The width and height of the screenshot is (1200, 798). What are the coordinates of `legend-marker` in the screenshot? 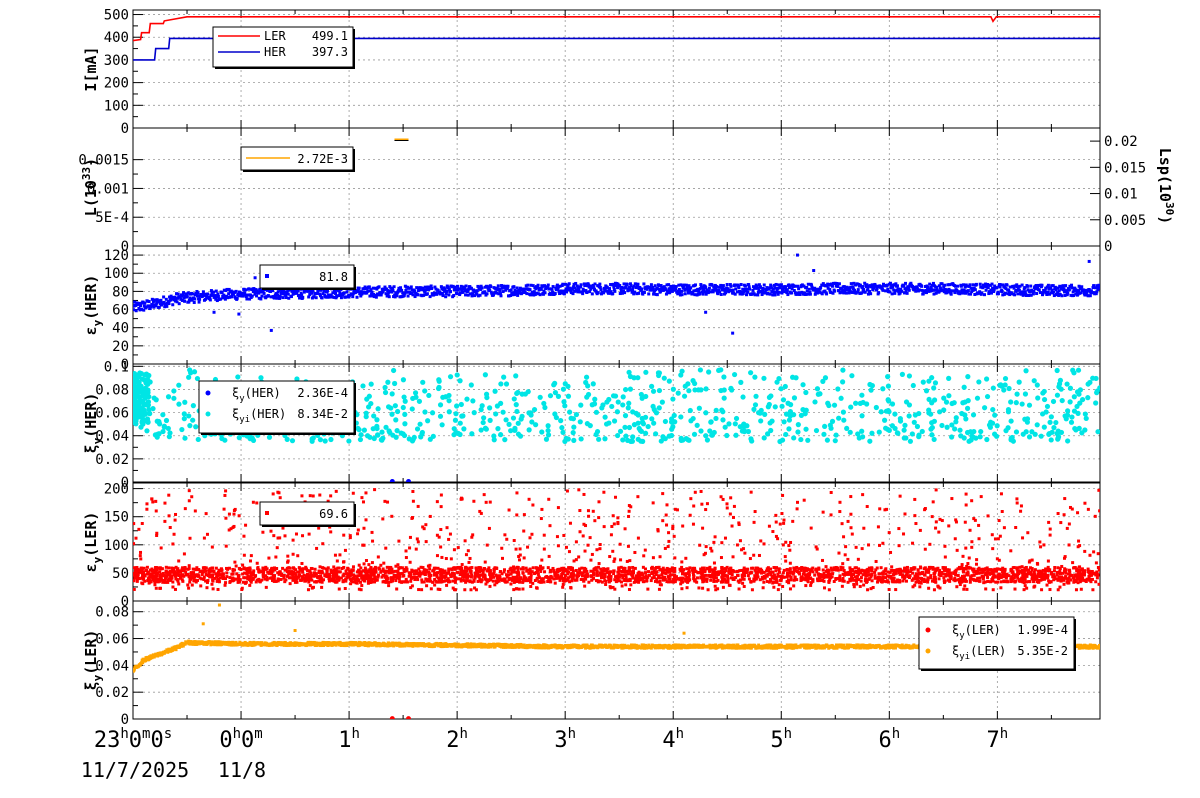 It's located at (208, 414).